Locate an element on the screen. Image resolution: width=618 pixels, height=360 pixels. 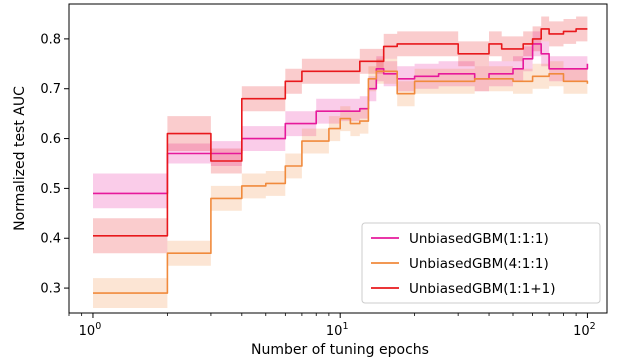
x-tick-label: 10¹ is located at coordinates (337, 330).